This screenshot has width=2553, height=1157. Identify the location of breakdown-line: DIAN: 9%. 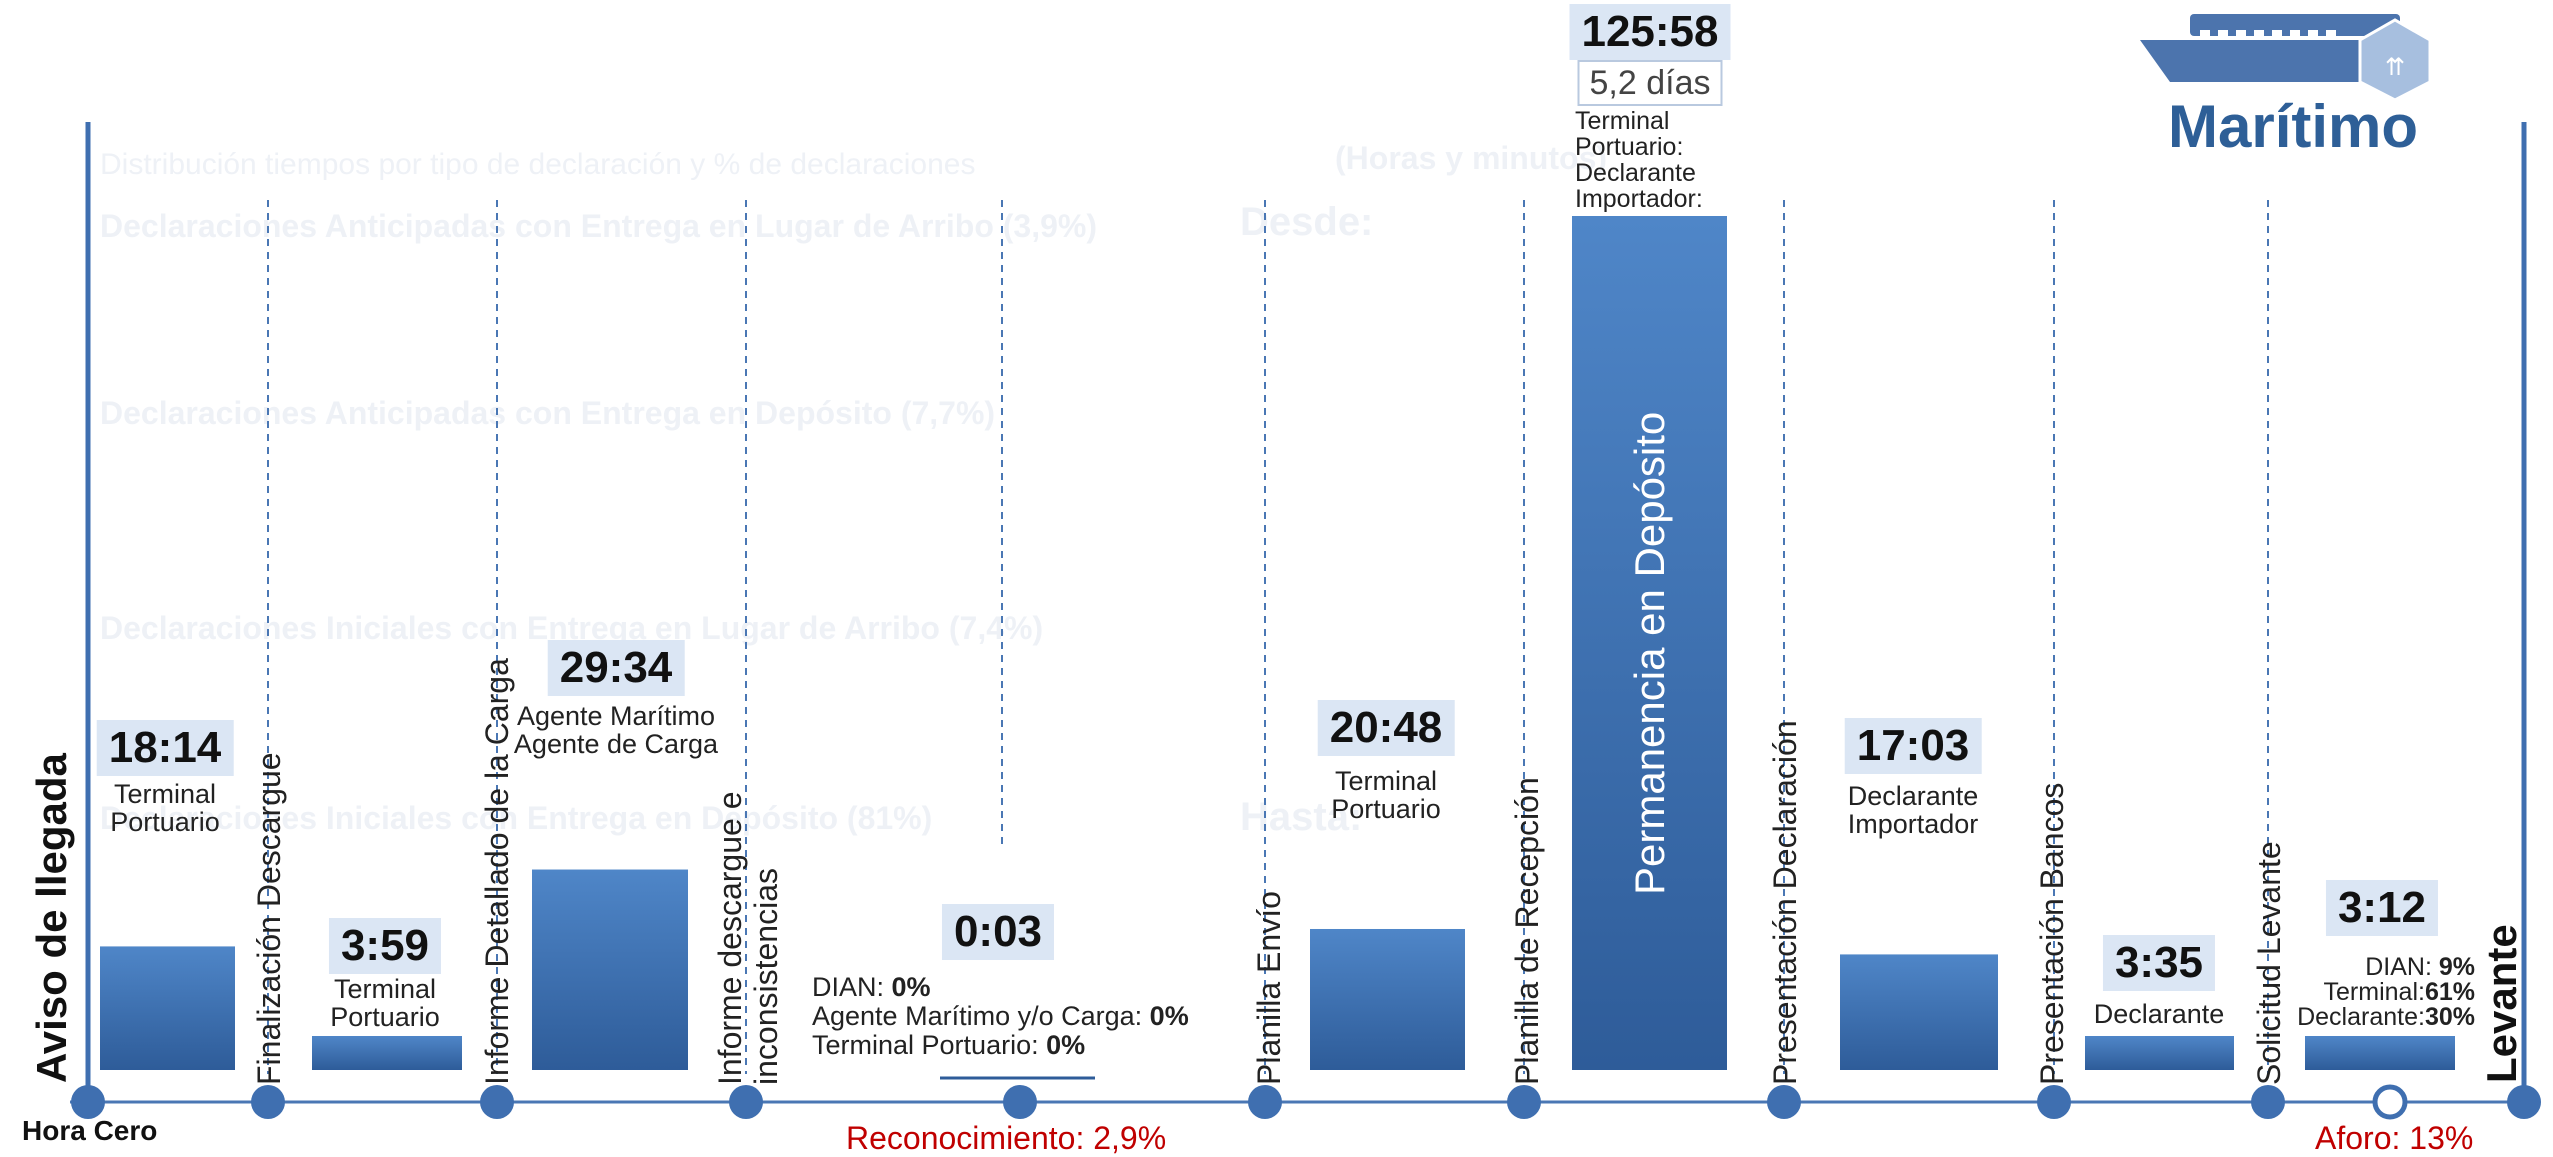
(2420, 967).